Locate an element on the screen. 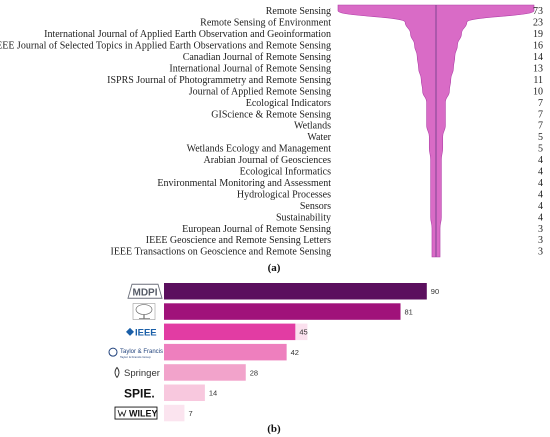 This screenshot has height=437, width=550. funnel-journal-label: Sustainability is located at coordinates (303, 217).